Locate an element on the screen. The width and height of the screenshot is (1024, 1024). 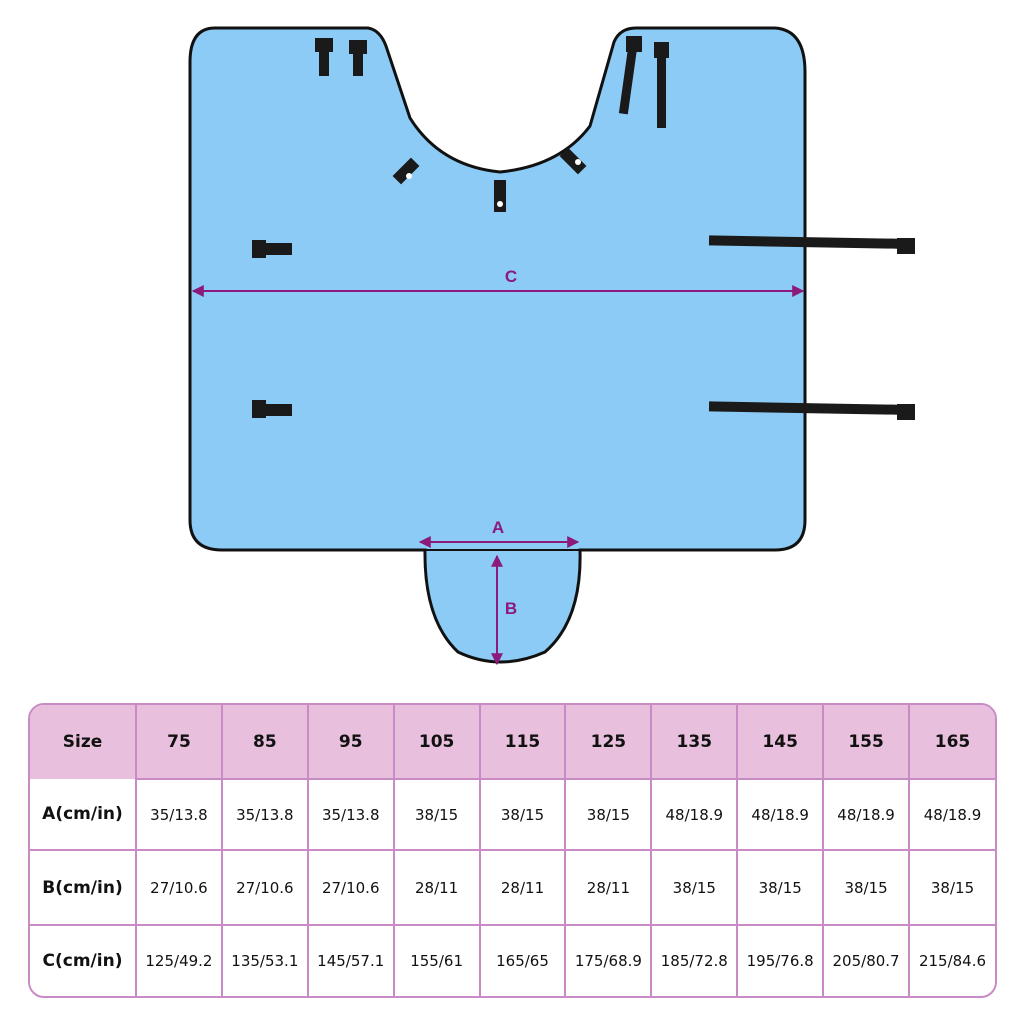
header-size-value: 165 is located at coordinates (951, 742).